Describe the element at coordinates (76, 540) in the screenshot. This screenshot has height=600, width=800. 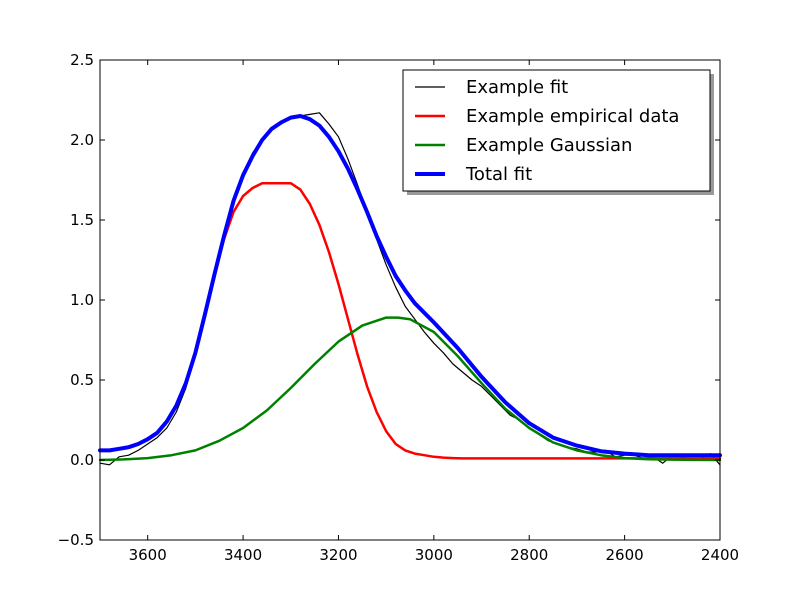
I see `y-tick-label: −0.5` at that location.